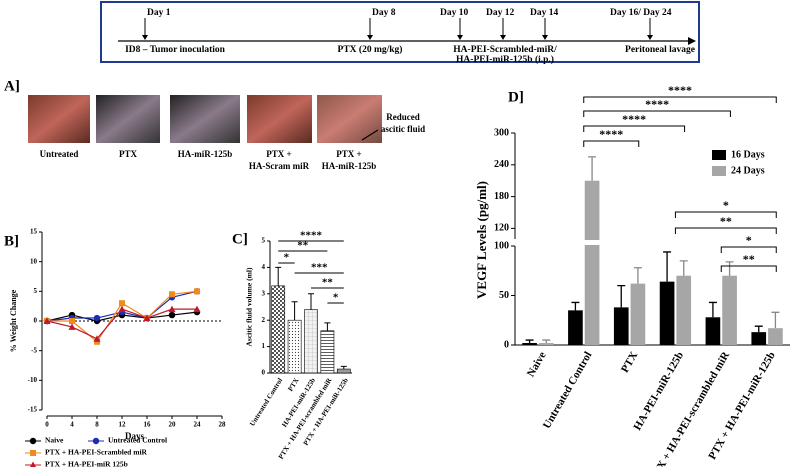 The height and width of the screenshot is (467, 800). I want to click on y-tick-label: 240, so click(501, 164).